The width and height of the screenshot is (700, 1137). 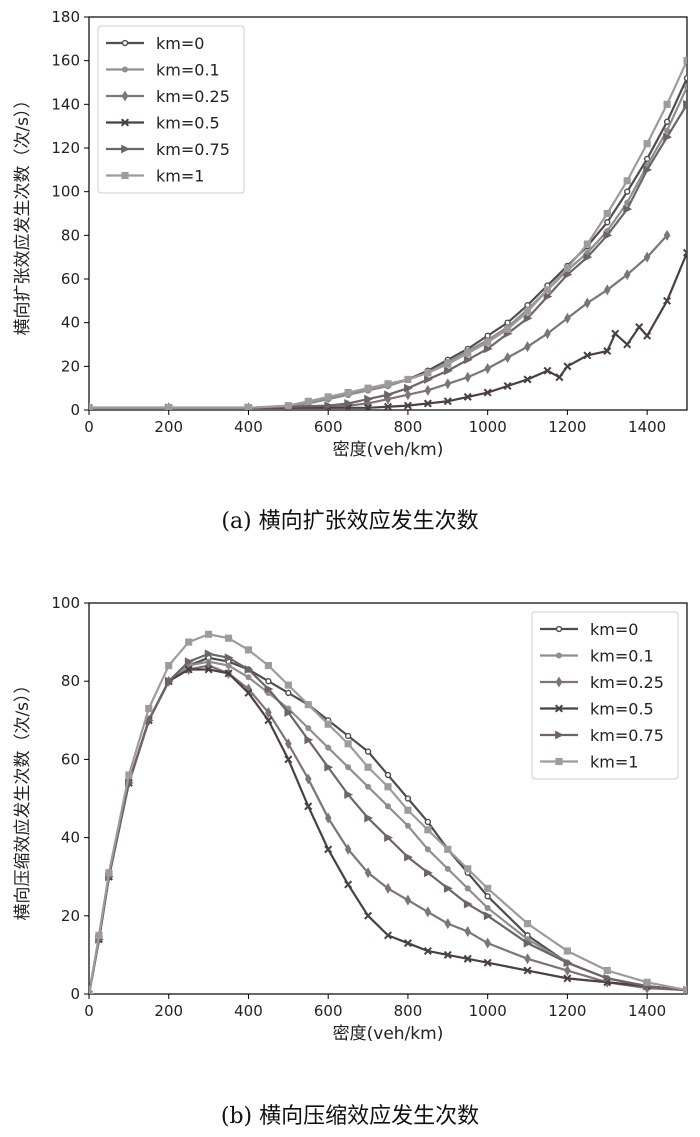 What do you see at coordinates (488, 427) in the screenshot?
I see `x-tick-label: 1000` at bounding box center [488, 427].